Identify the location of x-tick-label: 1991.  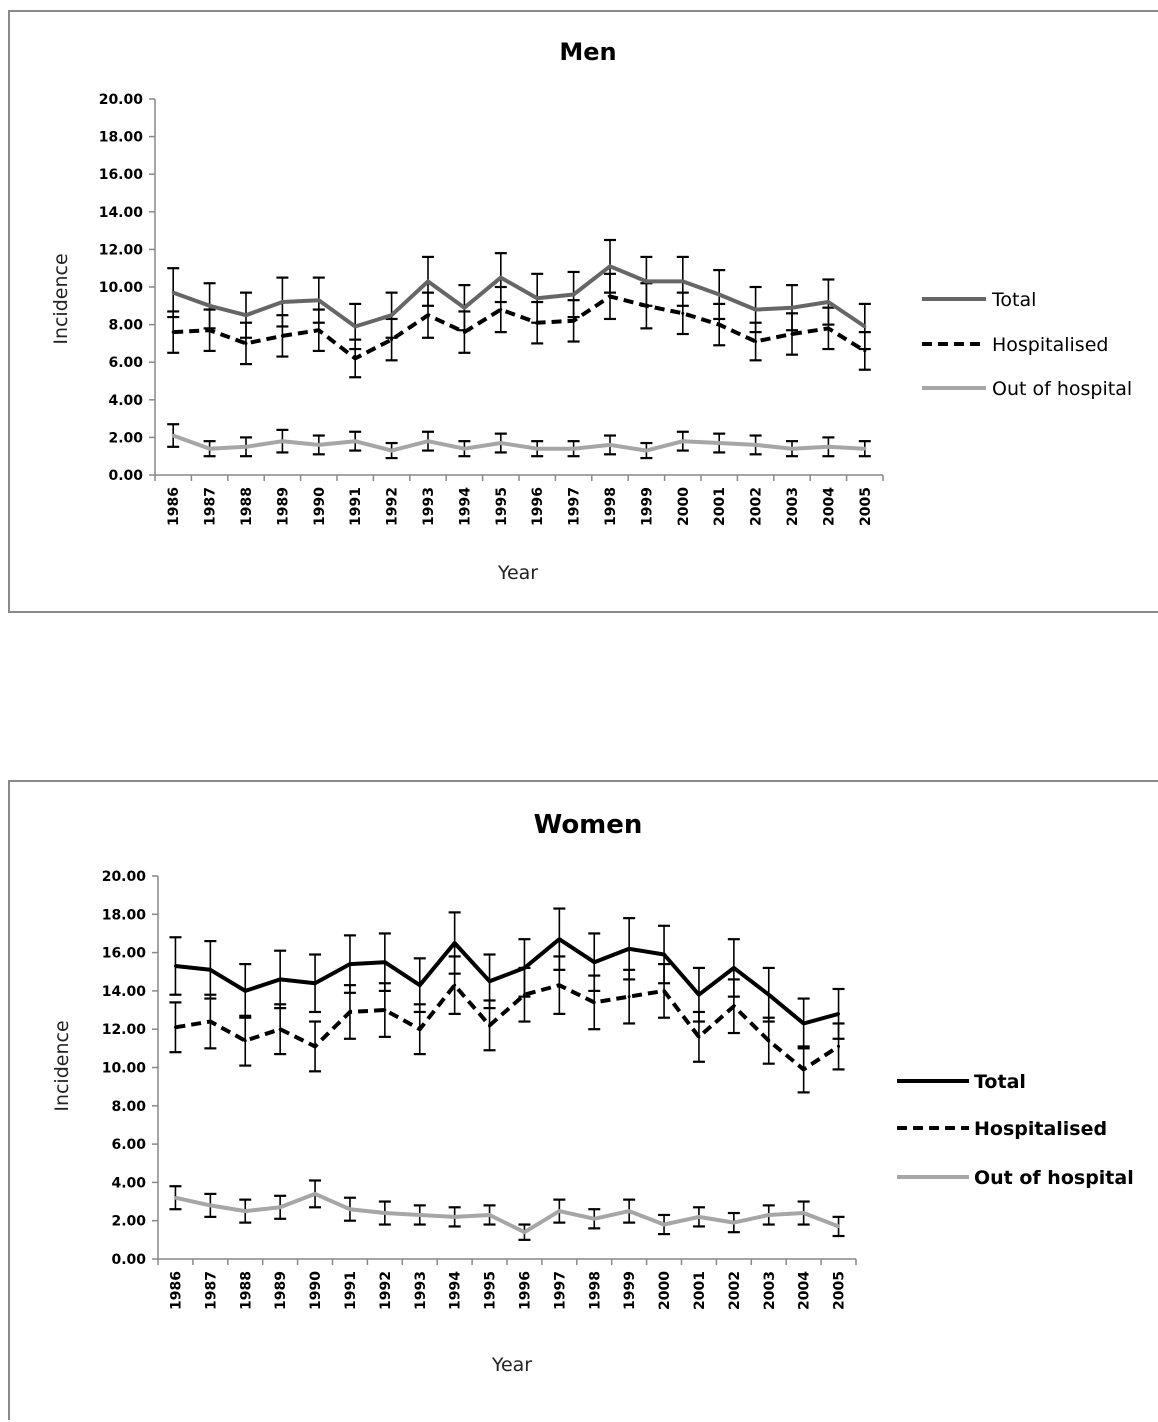
(356, 506).